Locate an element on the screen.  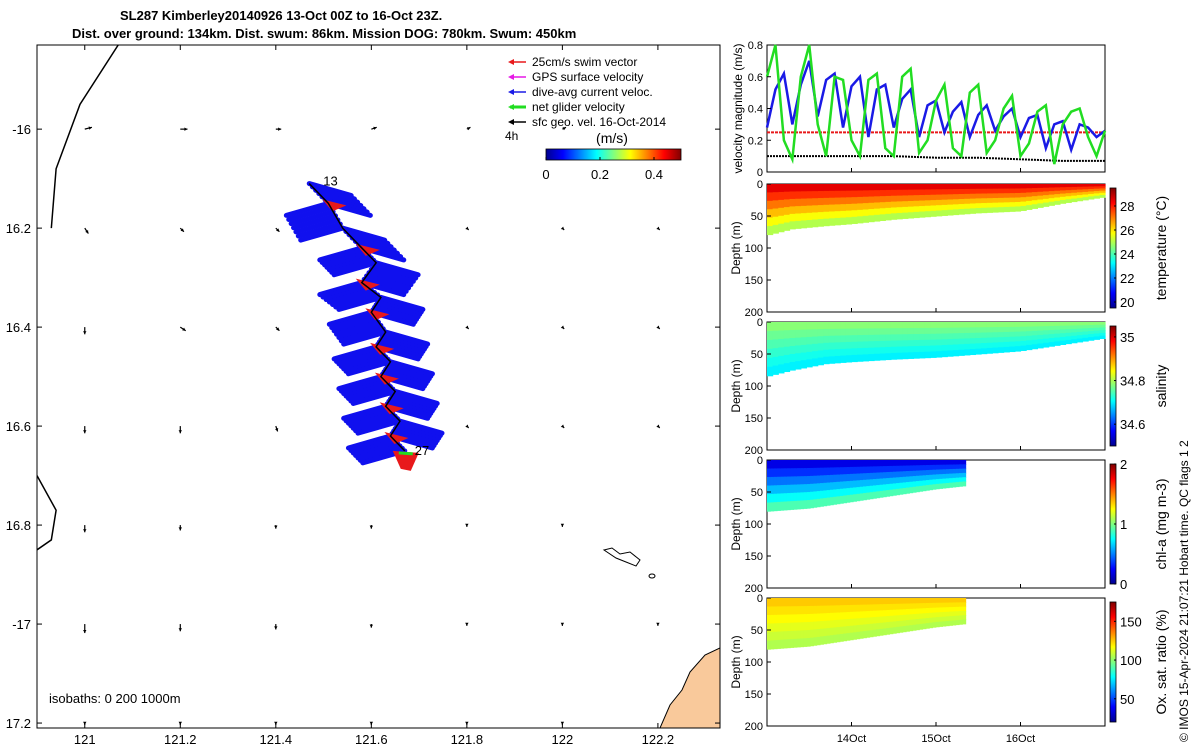
map-x-tick-label: 121.2 is located at coordinates (180, 739).